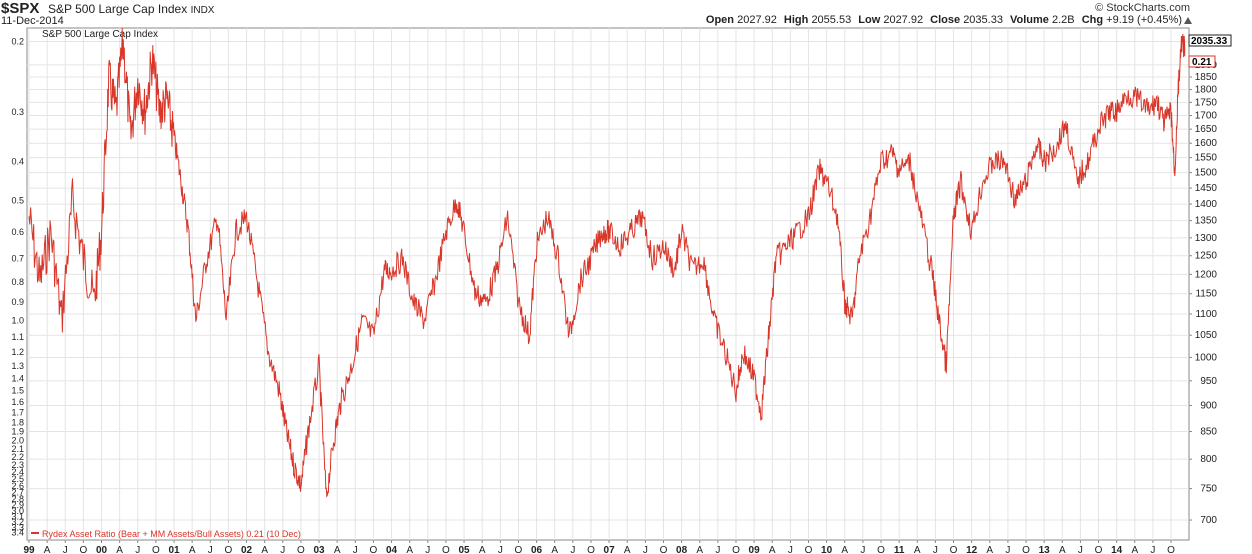  What do you see at coordinates (1206, 173) in the screenshot?
I see `right-tick-label: 1500` at bounding box center [1206, 173].